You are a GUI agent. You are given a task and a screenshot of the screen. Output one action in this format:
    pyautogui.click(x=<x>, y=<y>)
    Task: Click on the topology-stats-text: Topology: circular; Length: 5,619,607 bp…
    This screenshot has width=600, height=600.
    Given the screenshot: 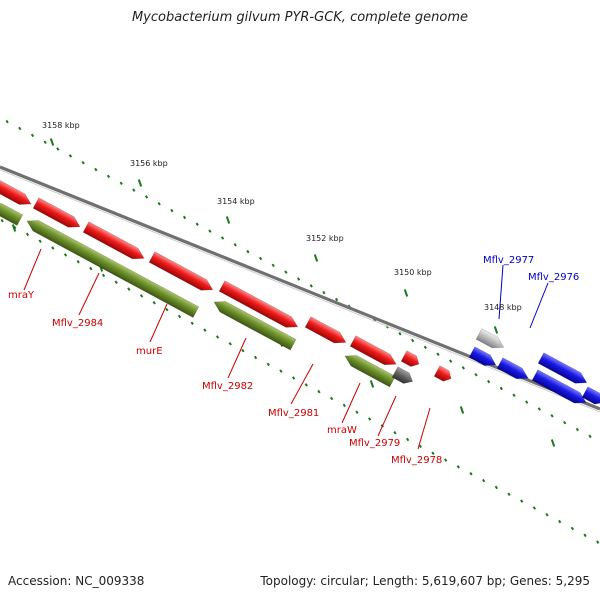 What is the action you would take?
    pyautogui.click(x=425, y=581)
    